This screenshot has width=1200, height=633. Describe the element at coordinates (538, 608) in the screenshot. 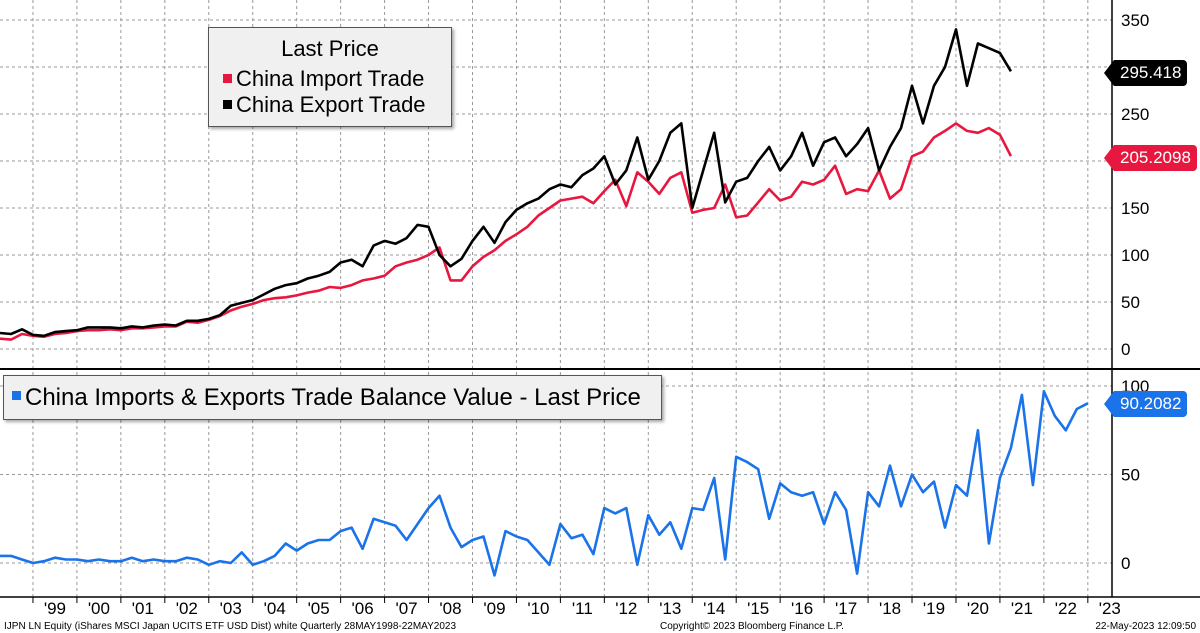

I see `x-tick-label: '10` at that location.